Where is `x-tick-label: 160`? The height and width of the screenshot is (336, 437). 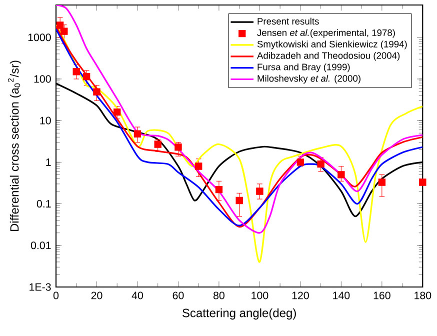
x-tick-label: 160 is located at coordinates (382, 296).